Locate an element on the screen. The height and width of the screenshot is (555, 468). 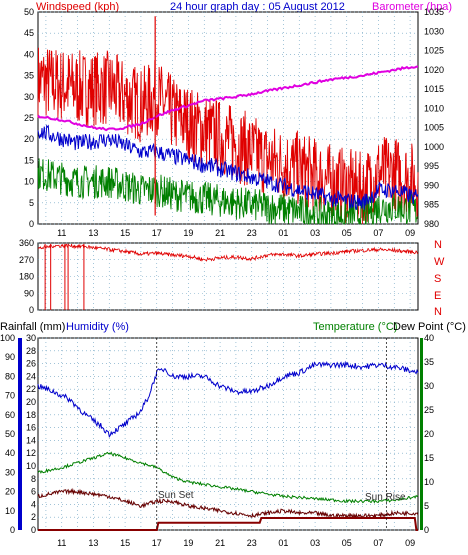
windspeed-tick: 40 is located at coordinates (29, 54).